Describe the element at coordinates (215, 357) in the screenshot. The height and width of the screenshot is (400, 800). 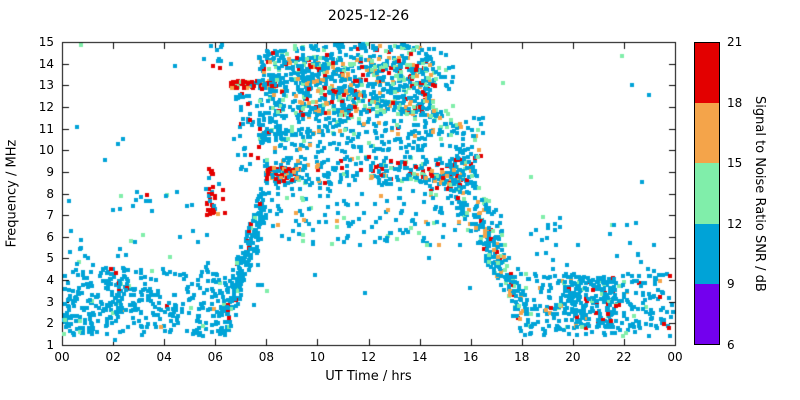
I see `x-tick-label: 06` at that location.